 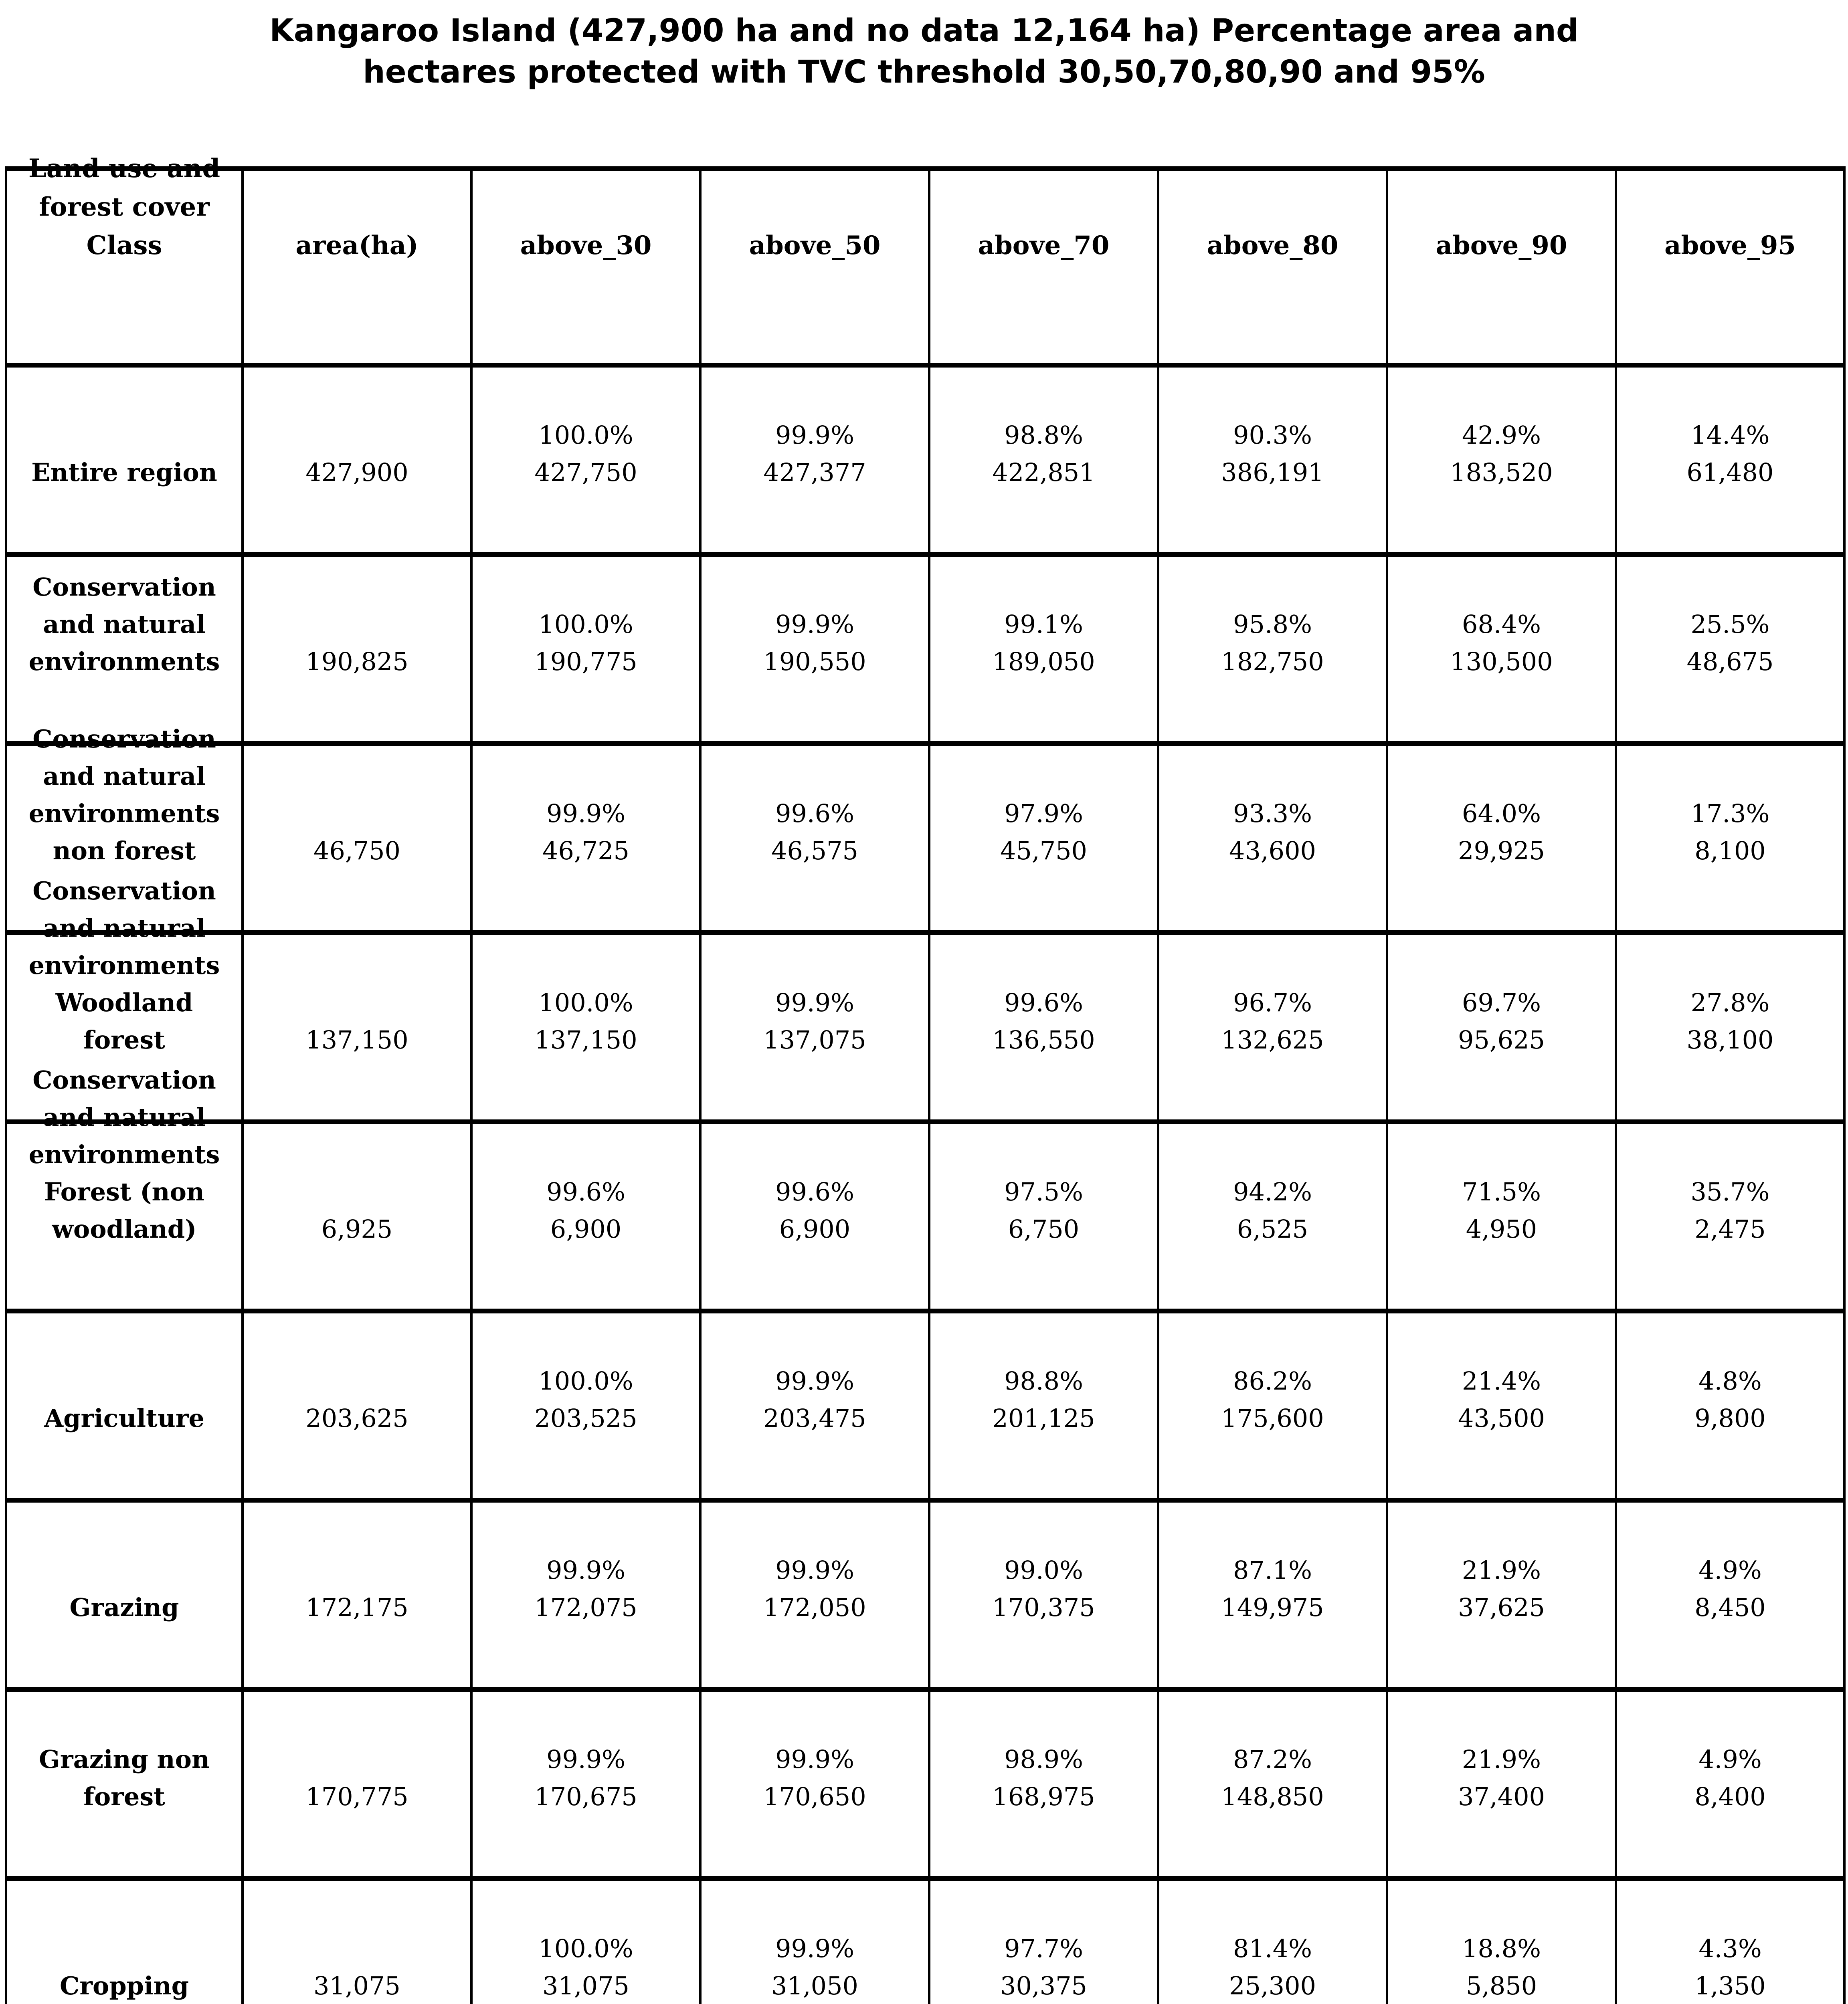 What do you see at coordinates (1730, 1949) in the screenshot?
I see `cell-percent: 4.3%` at bounding box center [1730, 1949].